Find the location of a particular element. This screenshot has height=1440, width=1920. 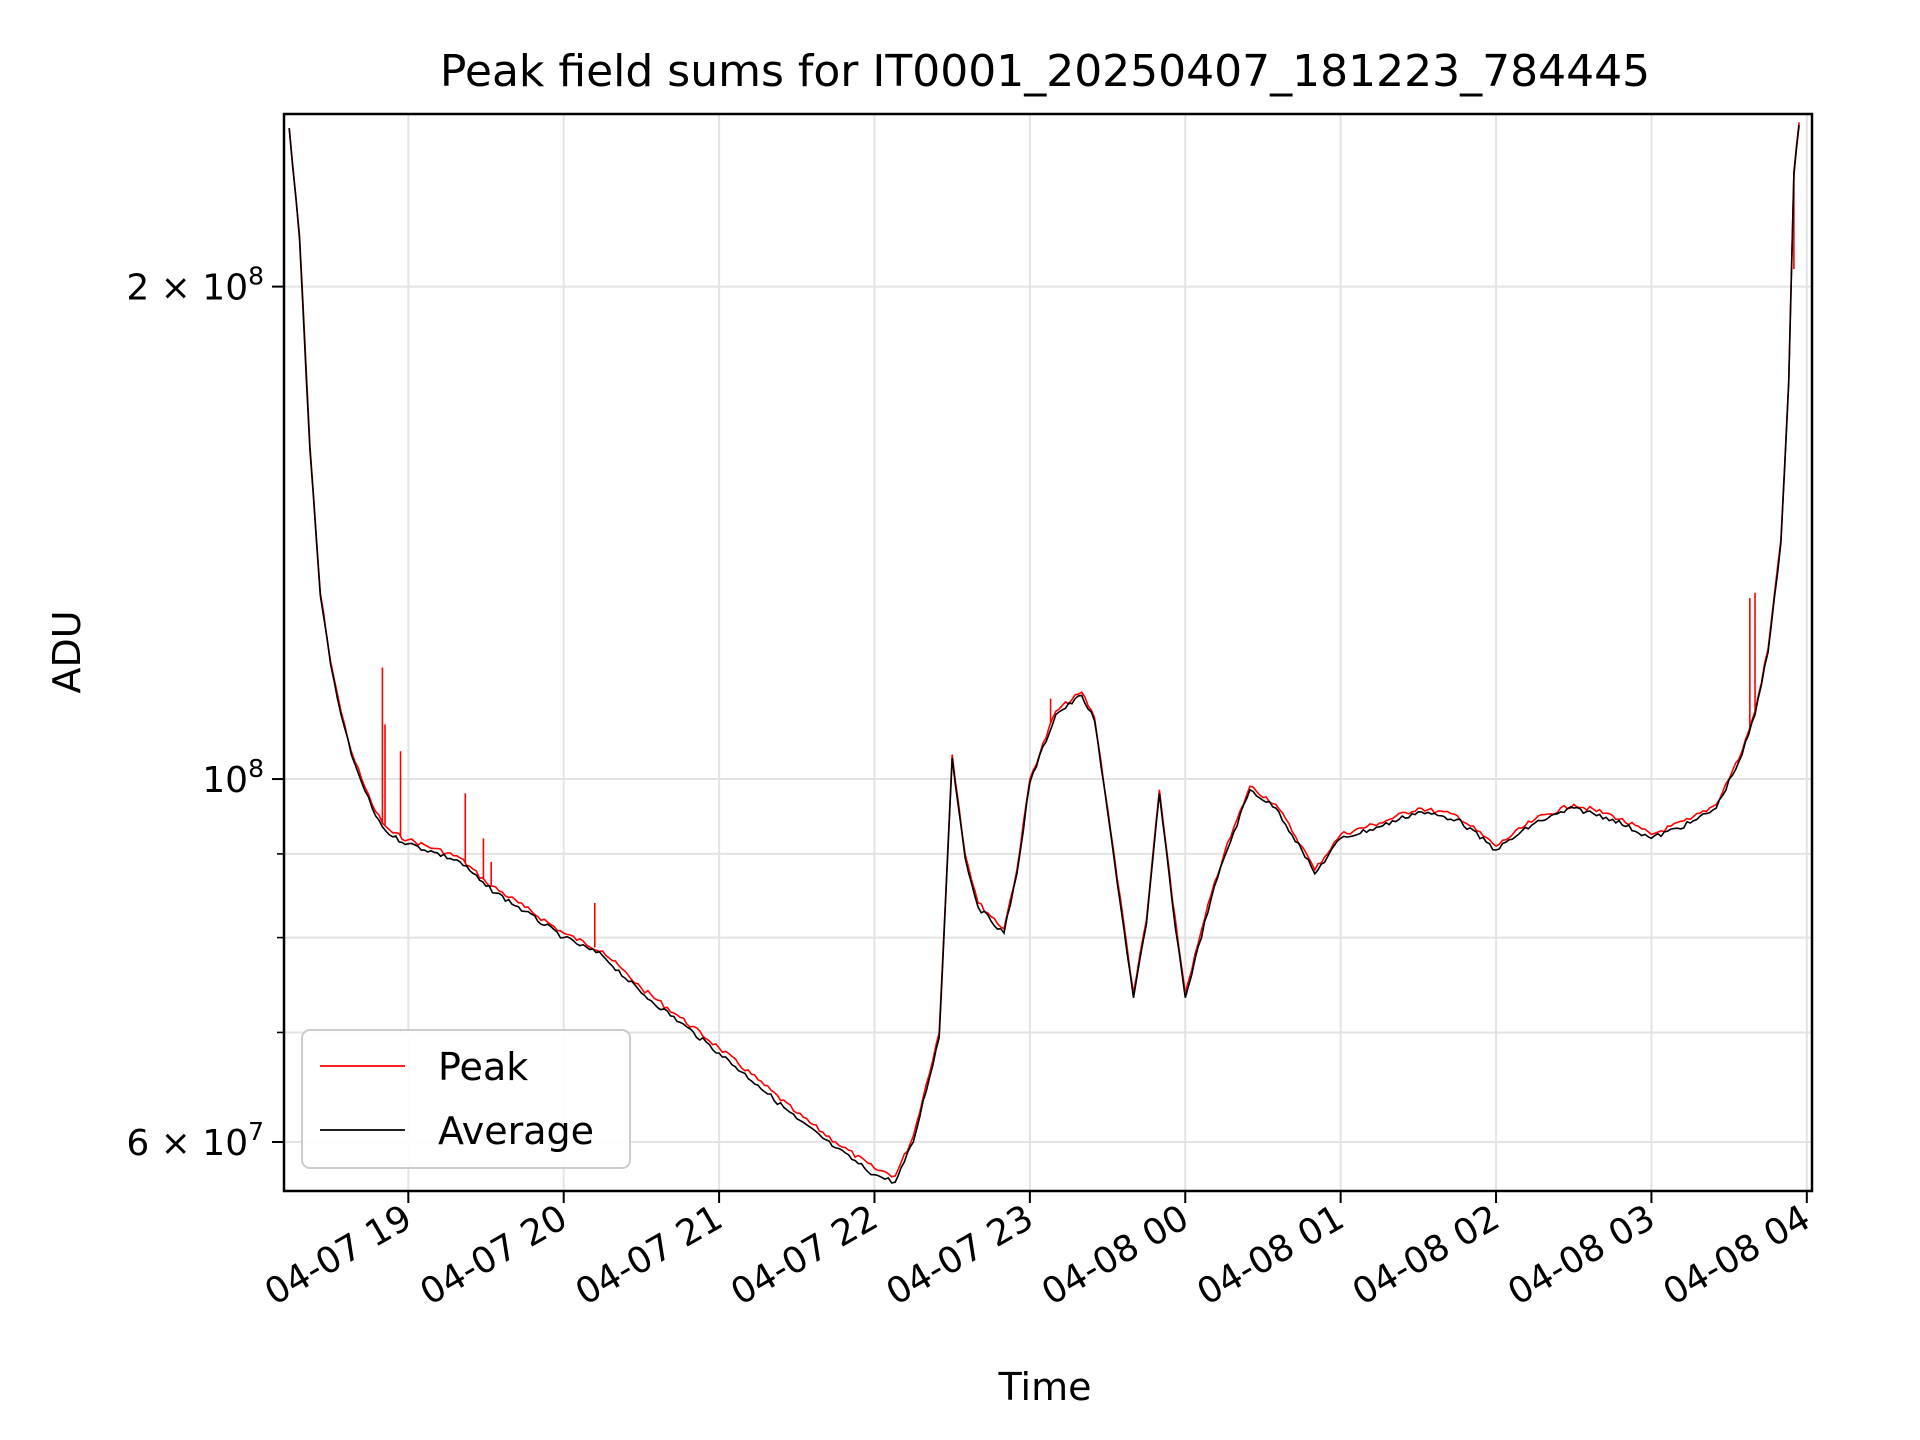

legend-box is located at coordinates (466, 1099).